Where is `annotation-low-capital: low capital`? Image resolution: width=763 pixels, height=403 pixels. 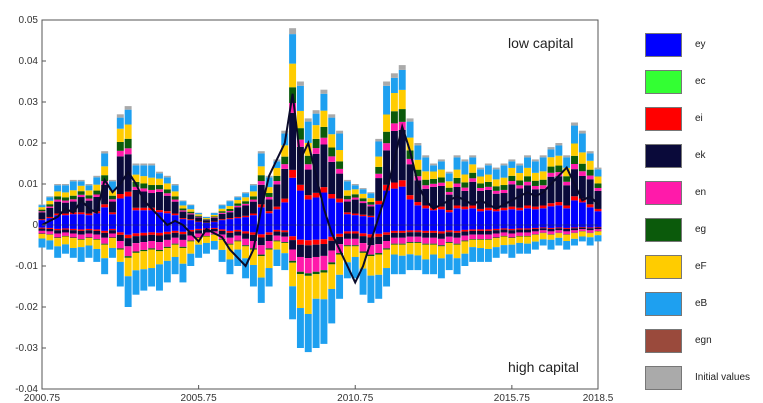 annotation-low-capital: low capital is located at coordinates (540, 43).